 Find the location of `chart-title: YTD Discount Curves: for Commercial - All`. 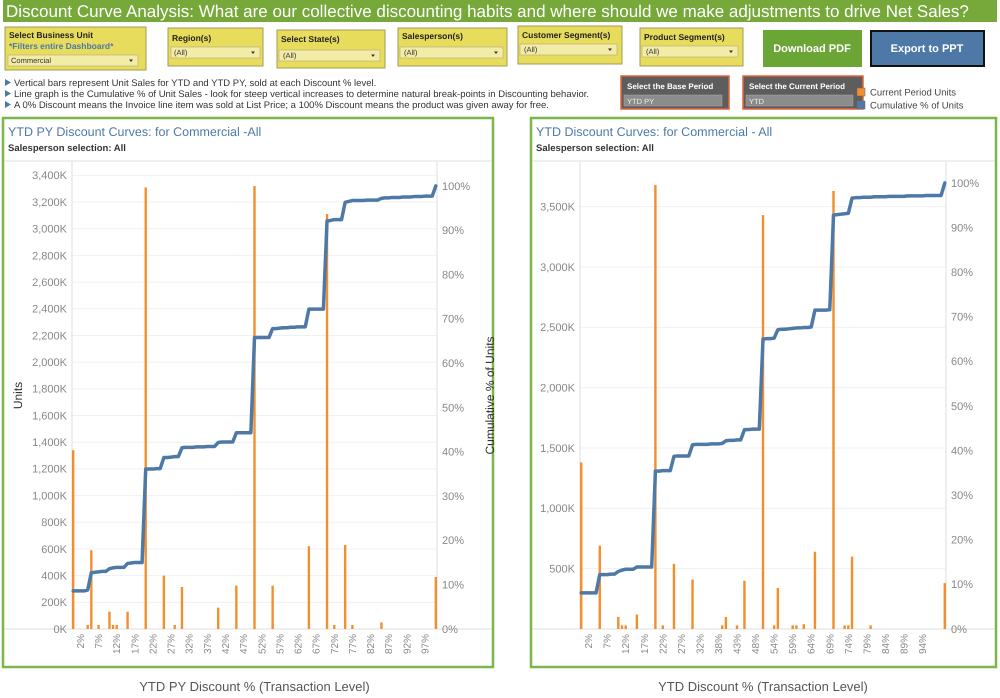

chart-title: YTD Discount Curves: for Commercial - All is located at coordinates (654, 132).